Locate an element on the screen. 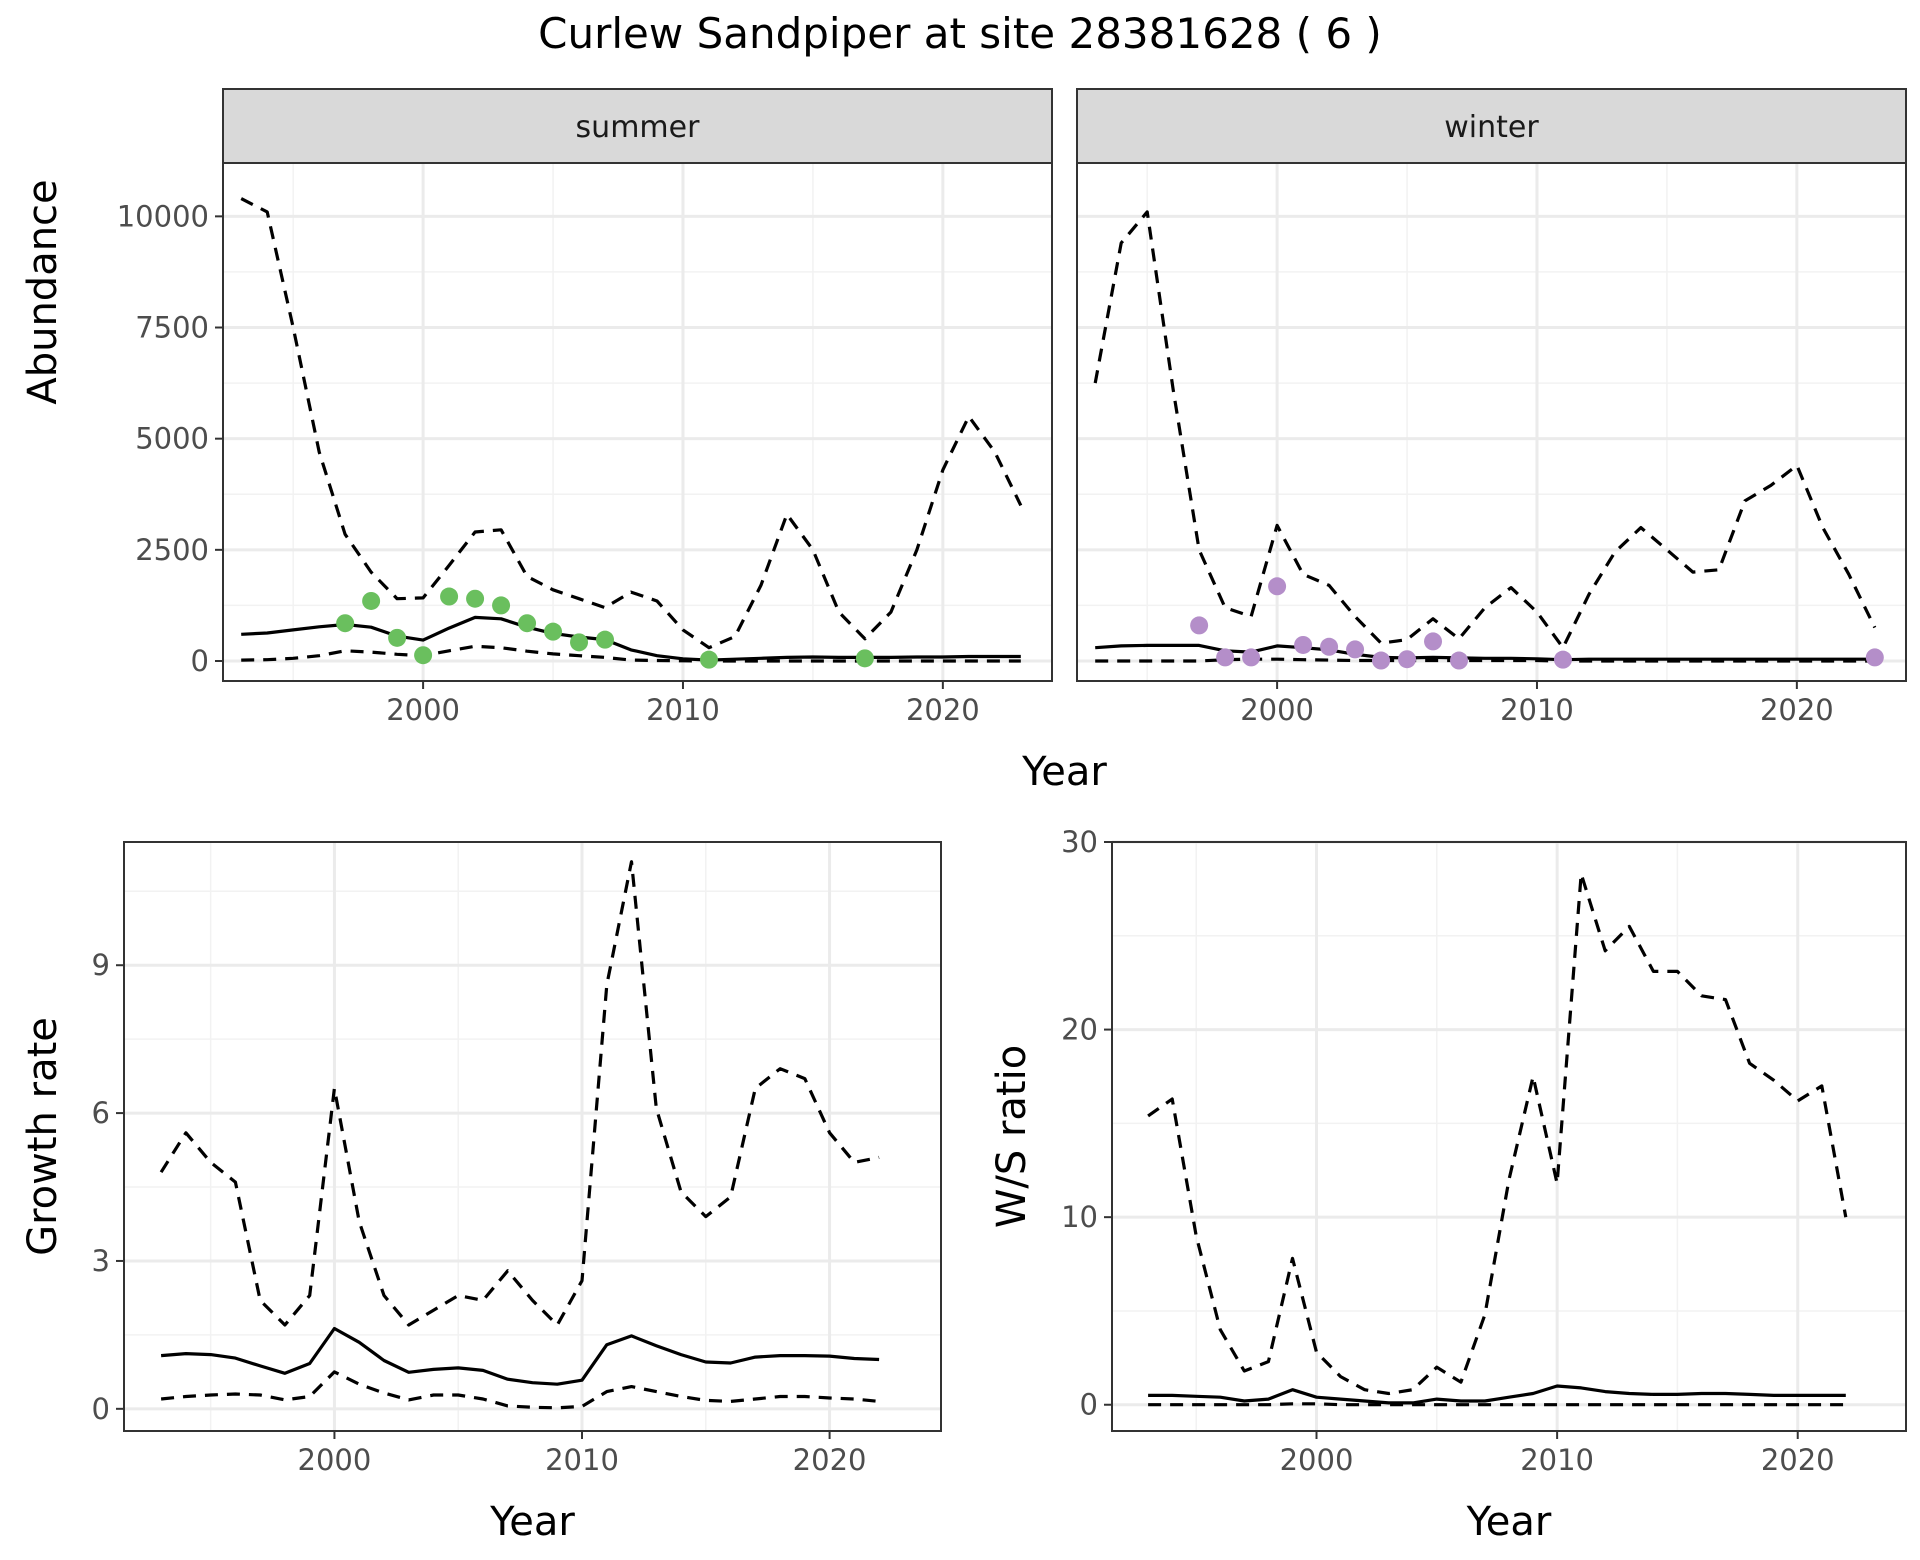  ws-ratio-x-tick-label: 2020 is located at coordinates (1798, 1460).